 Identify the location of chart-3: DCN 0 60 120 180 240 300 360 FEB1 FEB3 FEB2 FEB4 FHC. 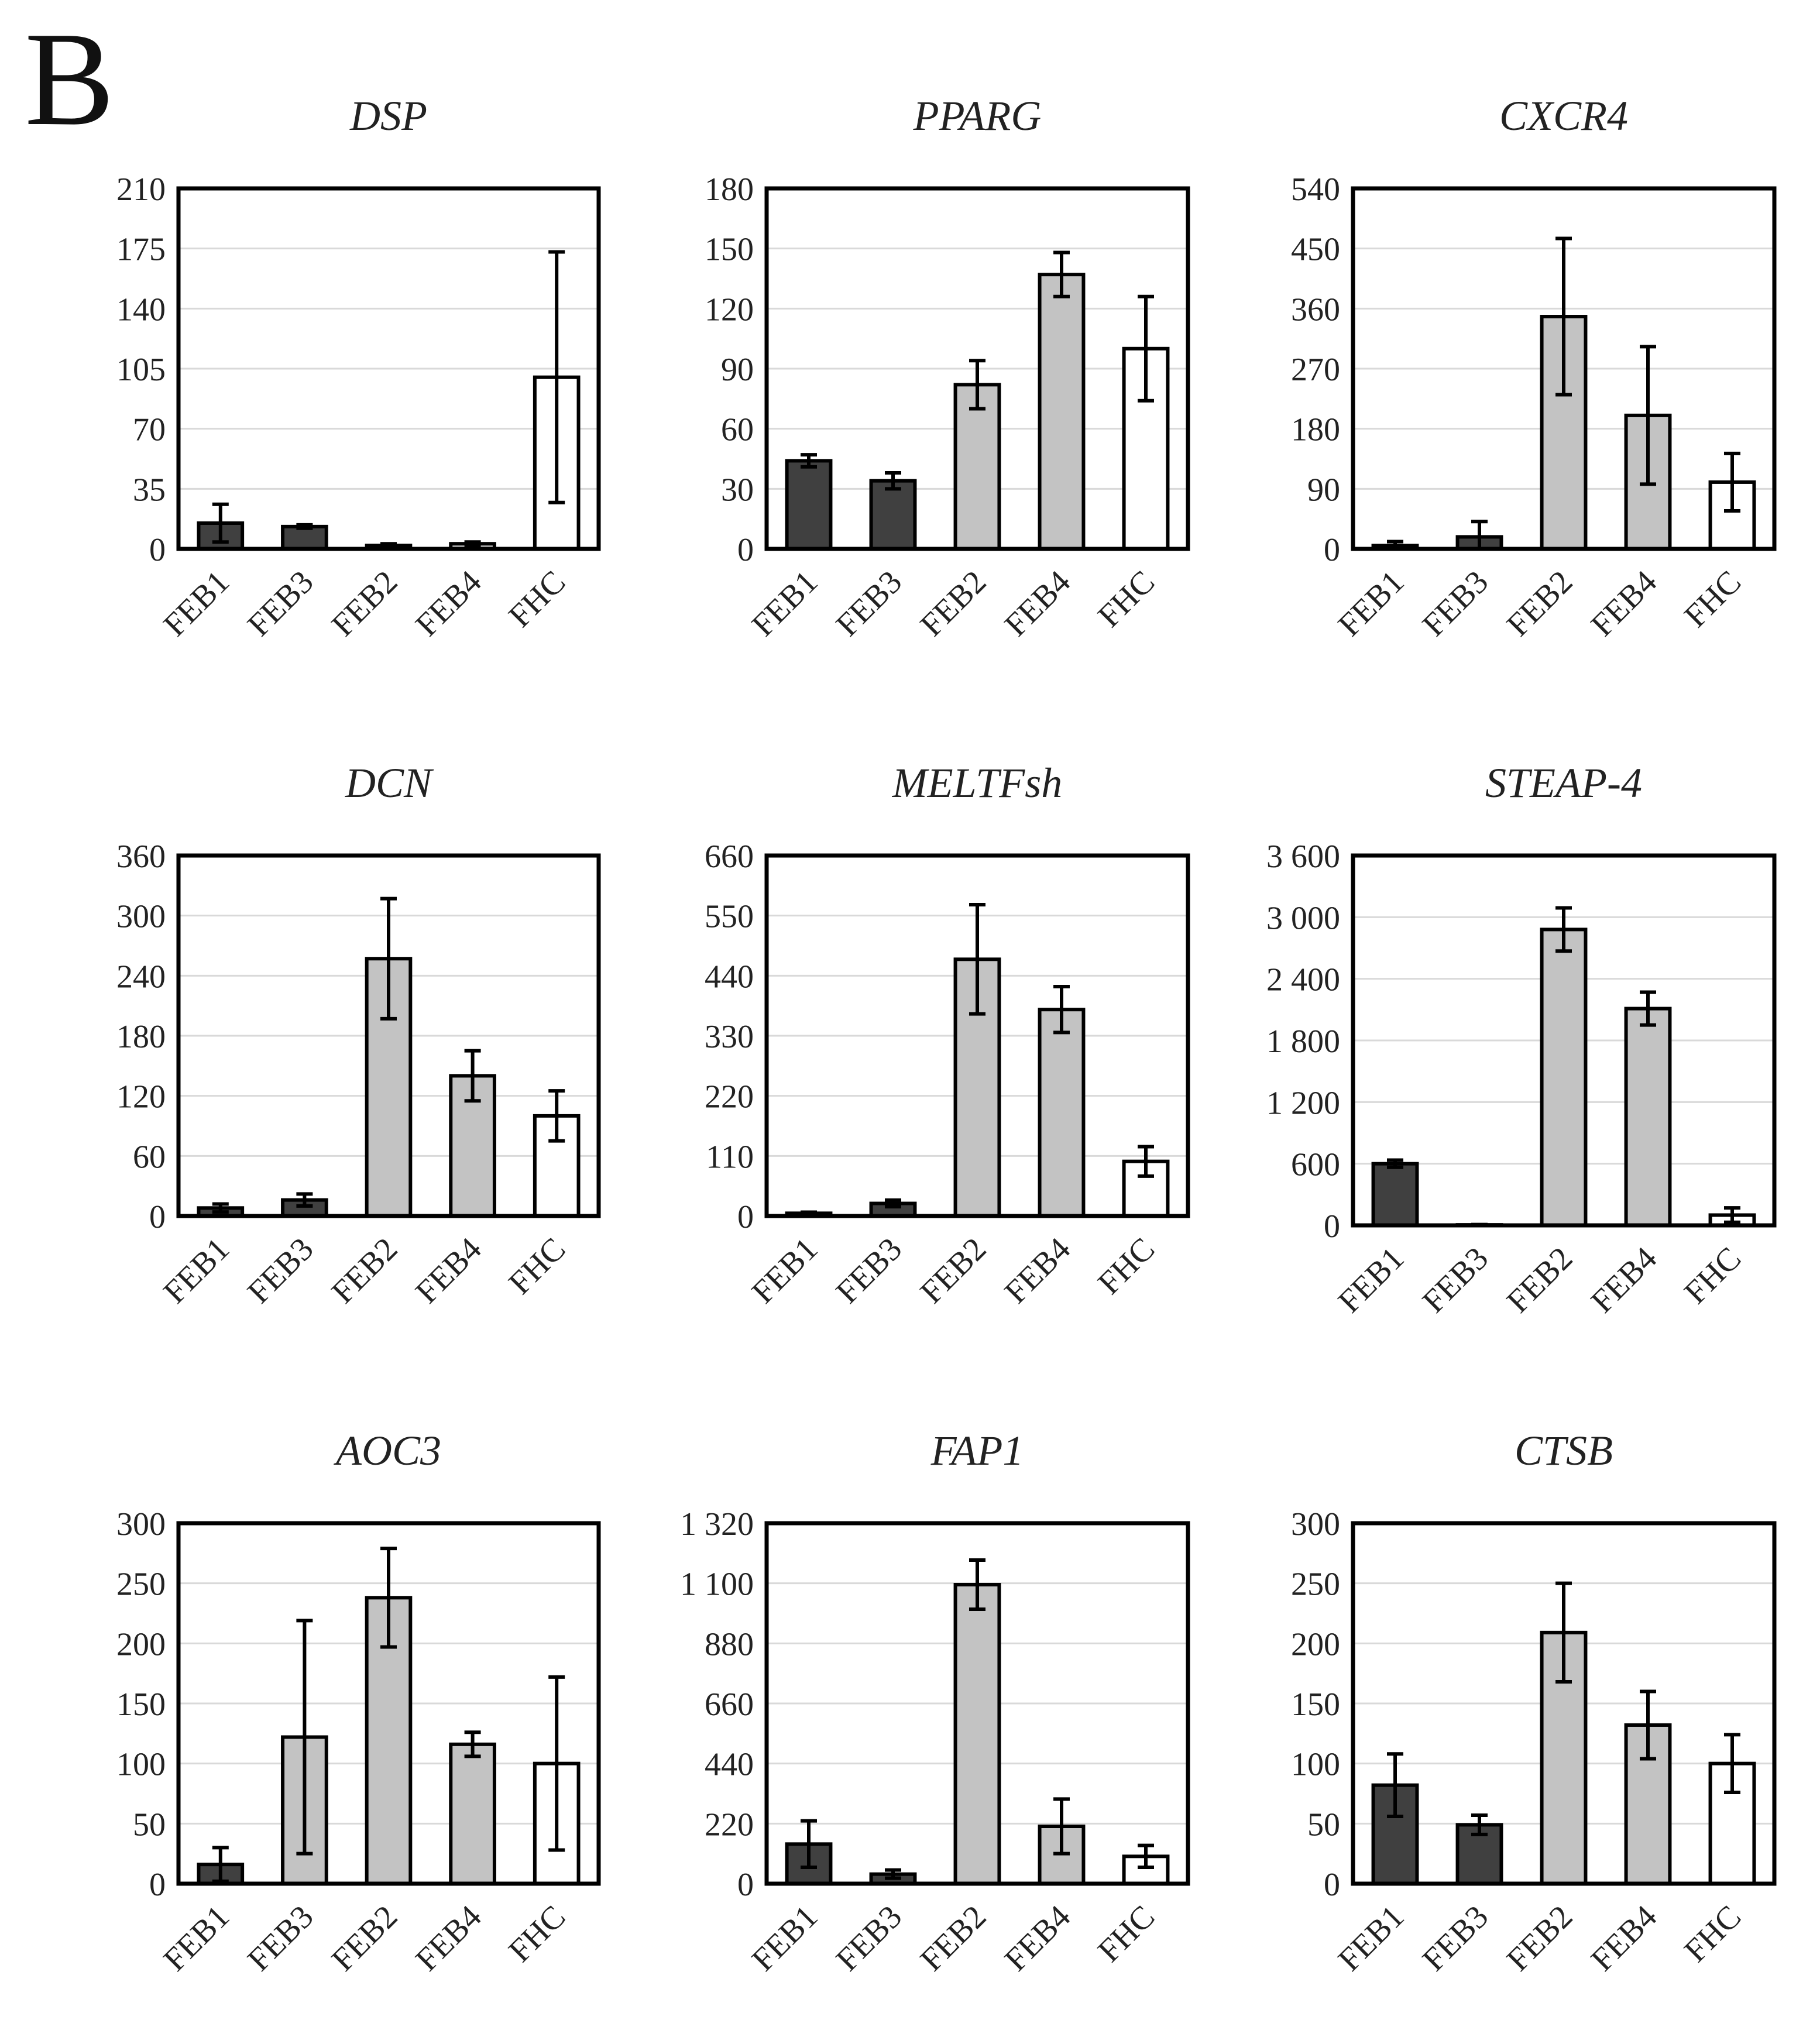
(358, 1035).